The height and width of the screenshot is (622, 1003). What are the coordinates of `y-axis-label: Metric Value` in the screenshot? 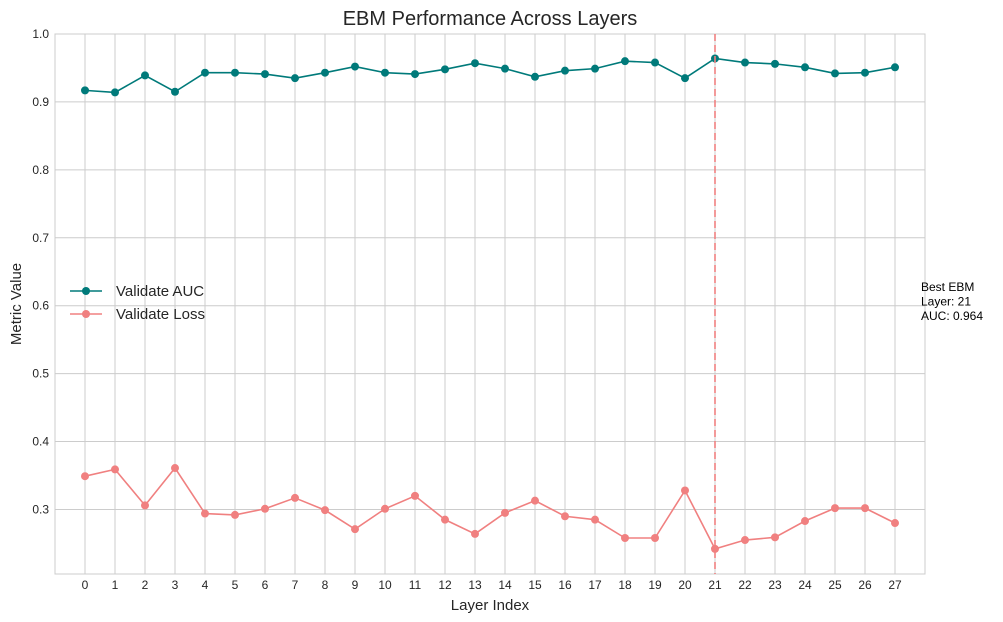 It's located at (16, 304).